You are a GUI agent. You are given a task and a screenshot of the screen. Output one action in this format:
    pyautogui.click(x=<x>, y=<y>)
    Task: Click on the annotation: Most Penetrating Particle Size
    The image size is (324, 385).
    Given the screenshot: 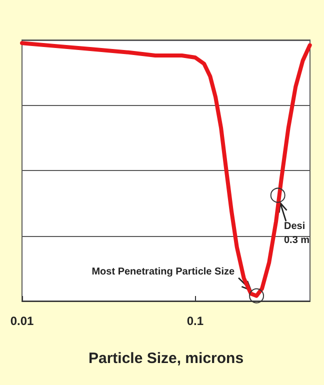 What is the action you would take?
    pyautogui.click(x=163, y=272)
    